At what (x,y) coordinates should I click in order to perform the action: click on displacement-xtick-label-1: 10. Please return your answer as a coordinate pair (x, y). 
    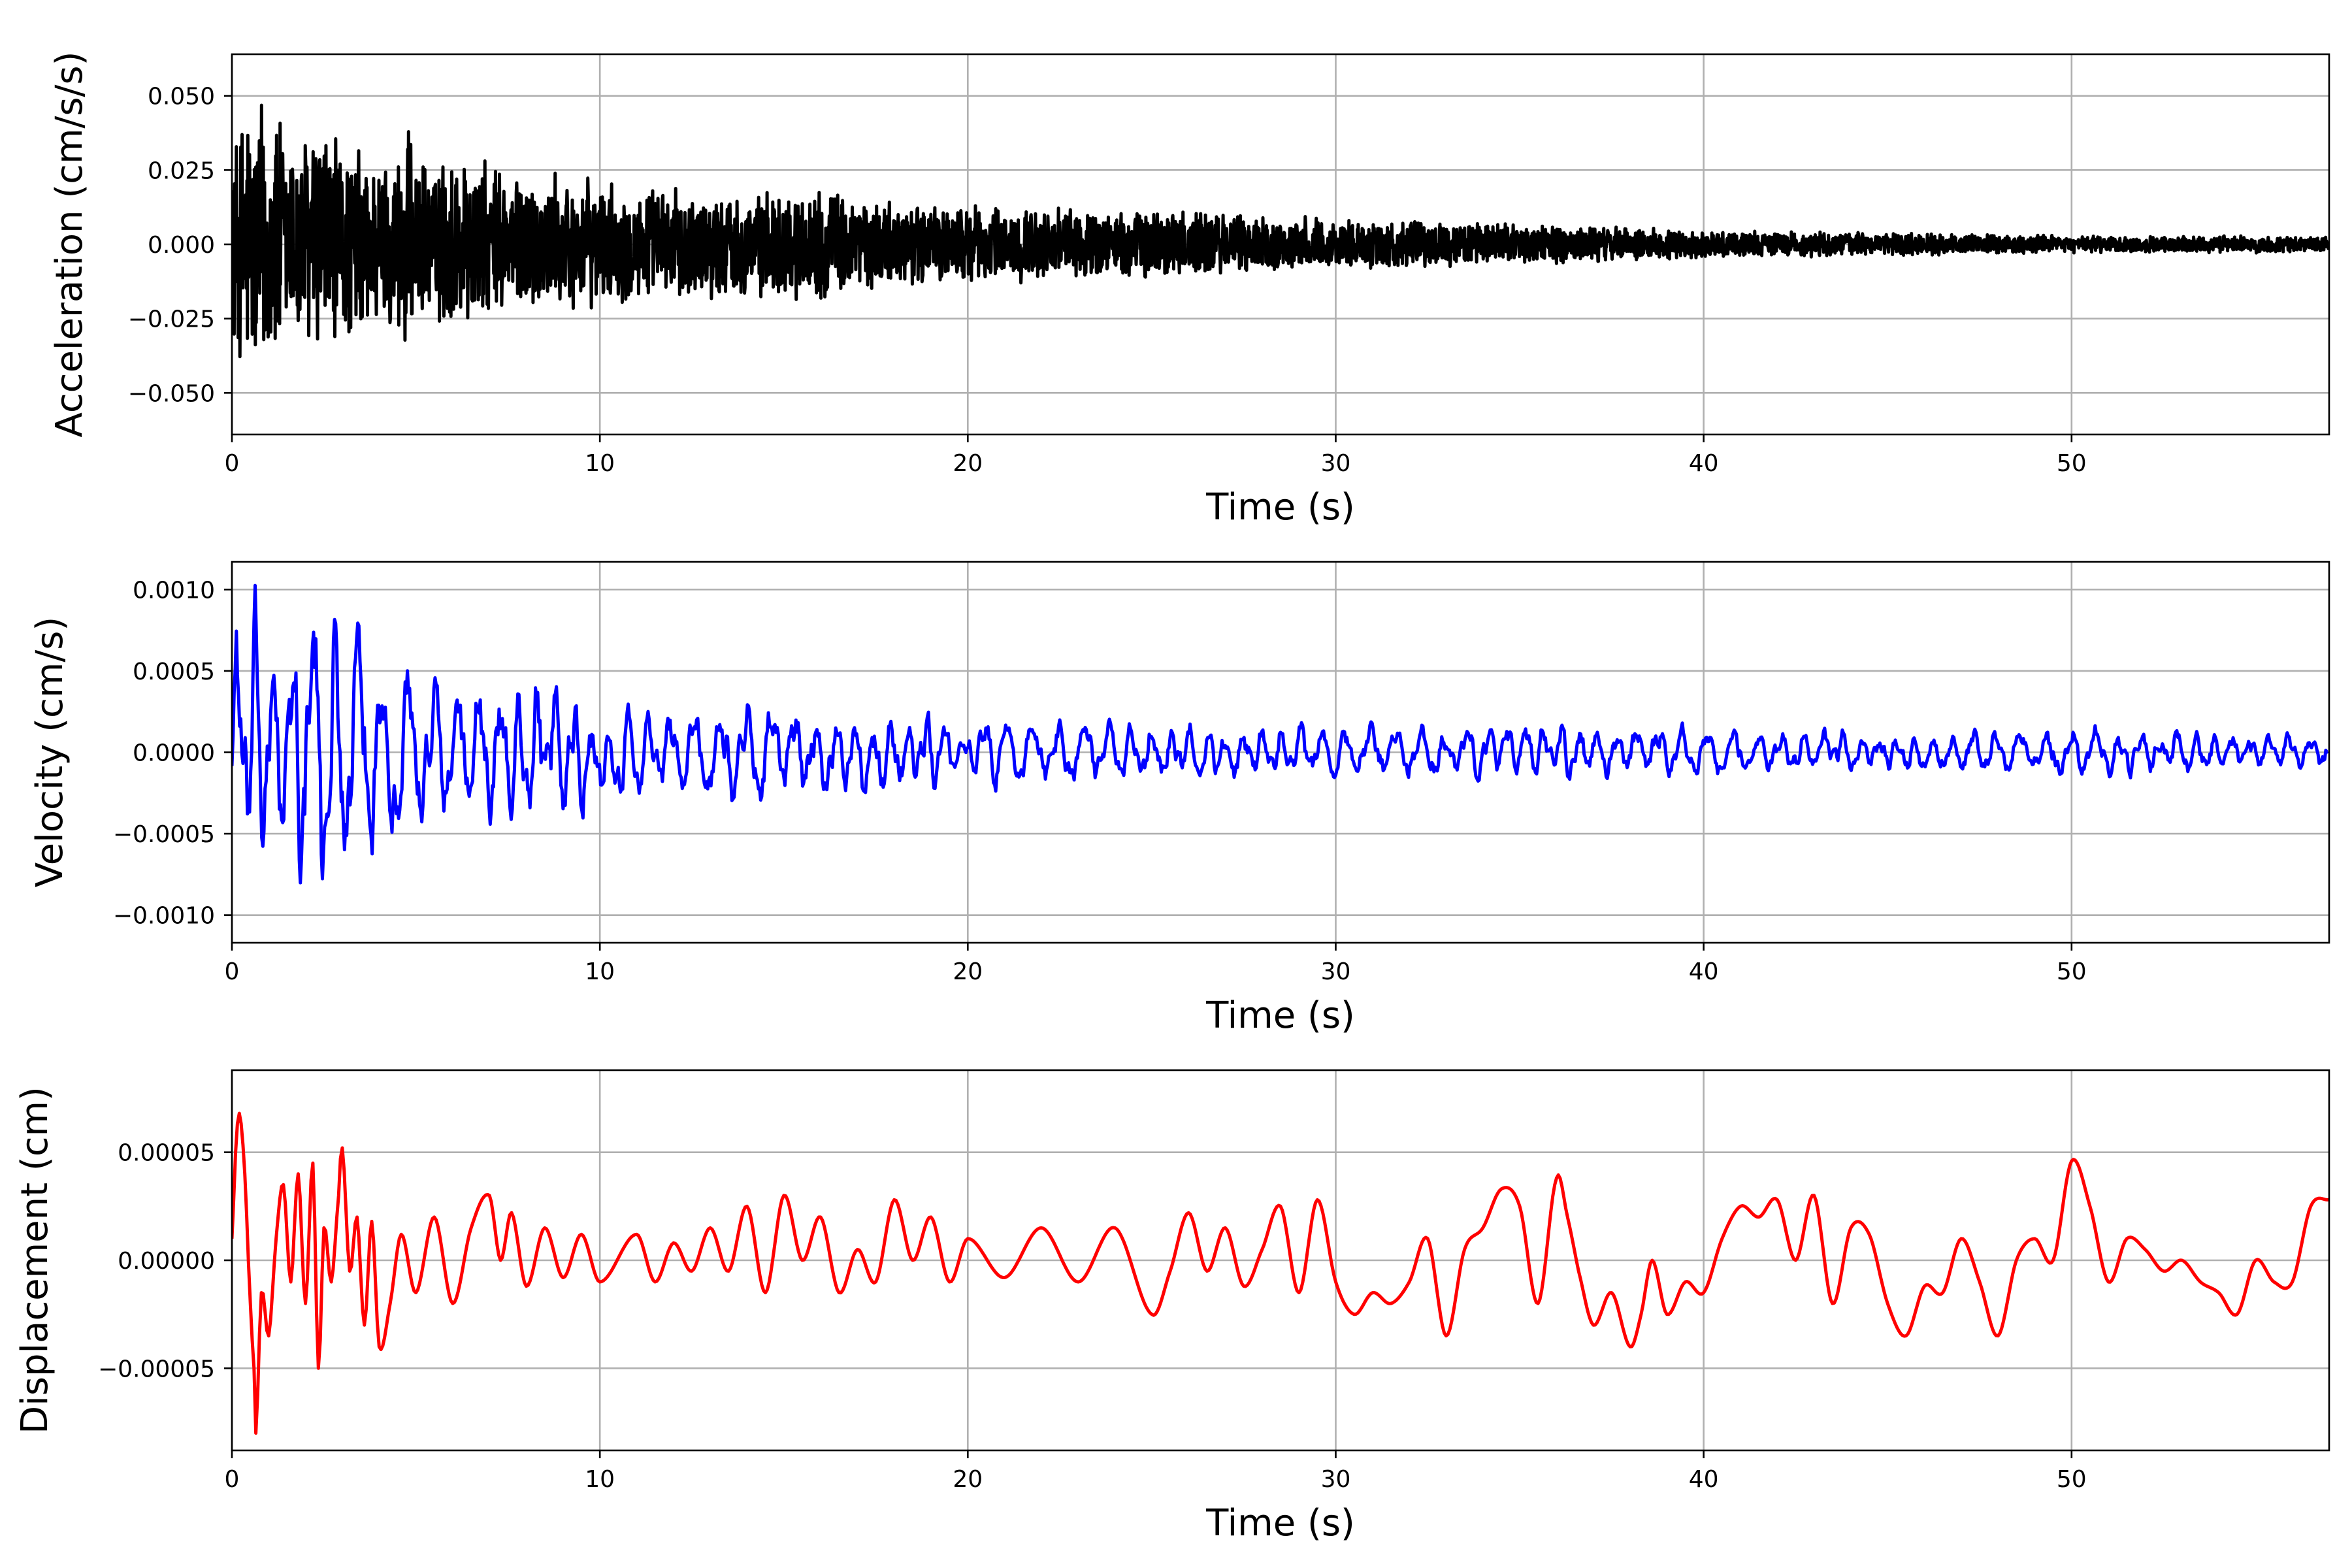
    Looking at the image, I should click on (600, 1479).